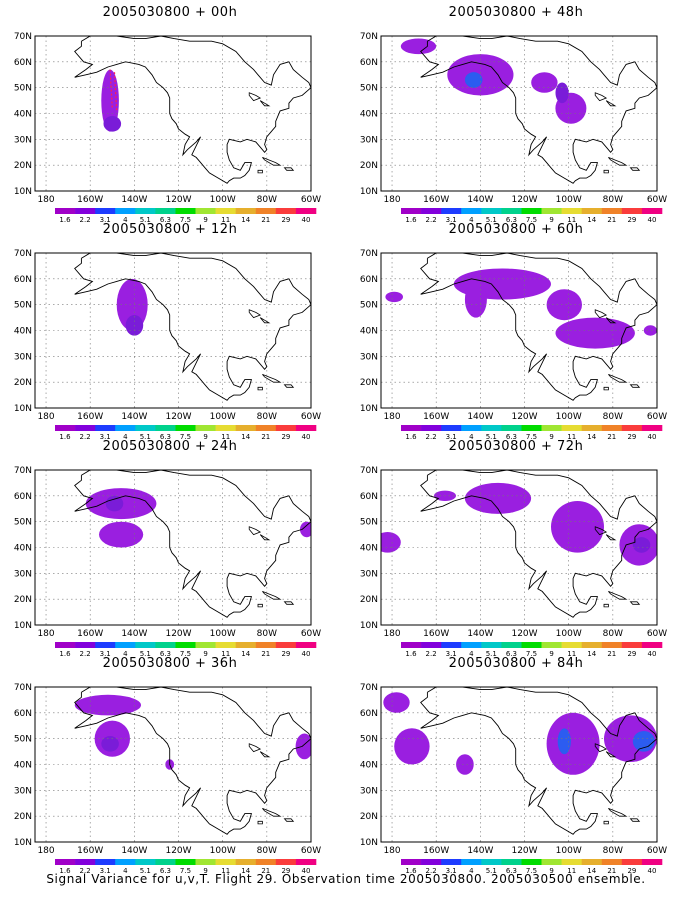 This screenshot has width=692, height=900. Describe the element at coordinates (165, 871) in the screenshot. I see `colorbar-label: 6.3` at that location.